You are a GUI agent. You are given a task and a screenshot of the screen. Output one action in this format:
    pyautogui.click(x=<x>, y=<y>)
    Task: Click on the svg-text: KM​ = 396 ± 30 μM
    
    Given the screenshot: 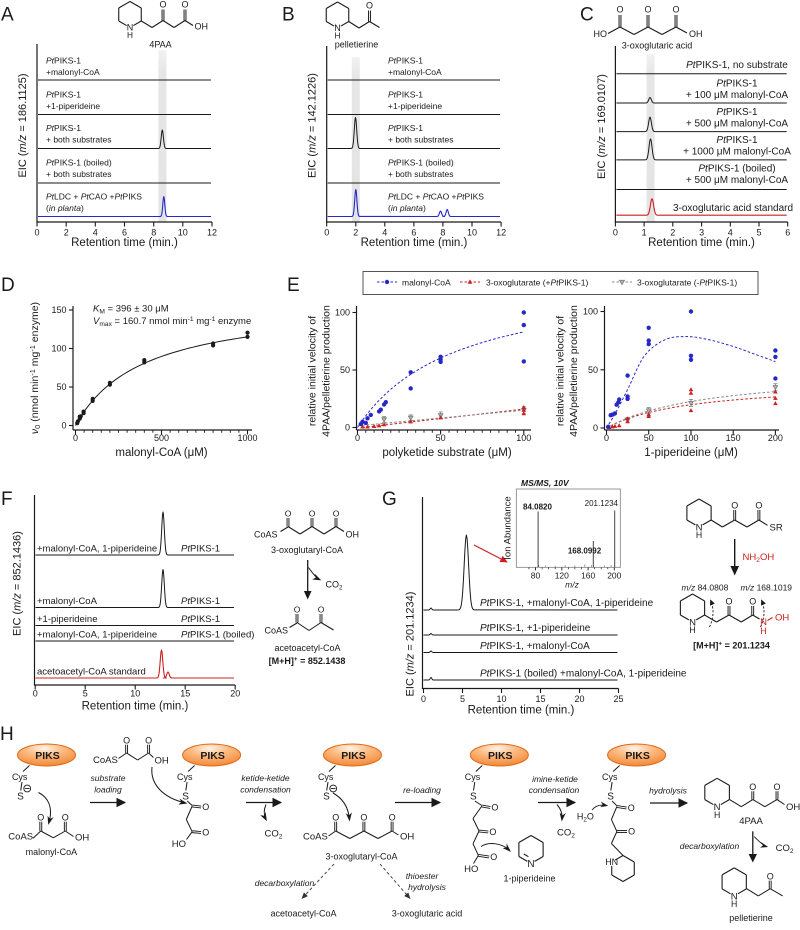 What is the action you would take?
    pyautogui.click(x=131, y=310)
    